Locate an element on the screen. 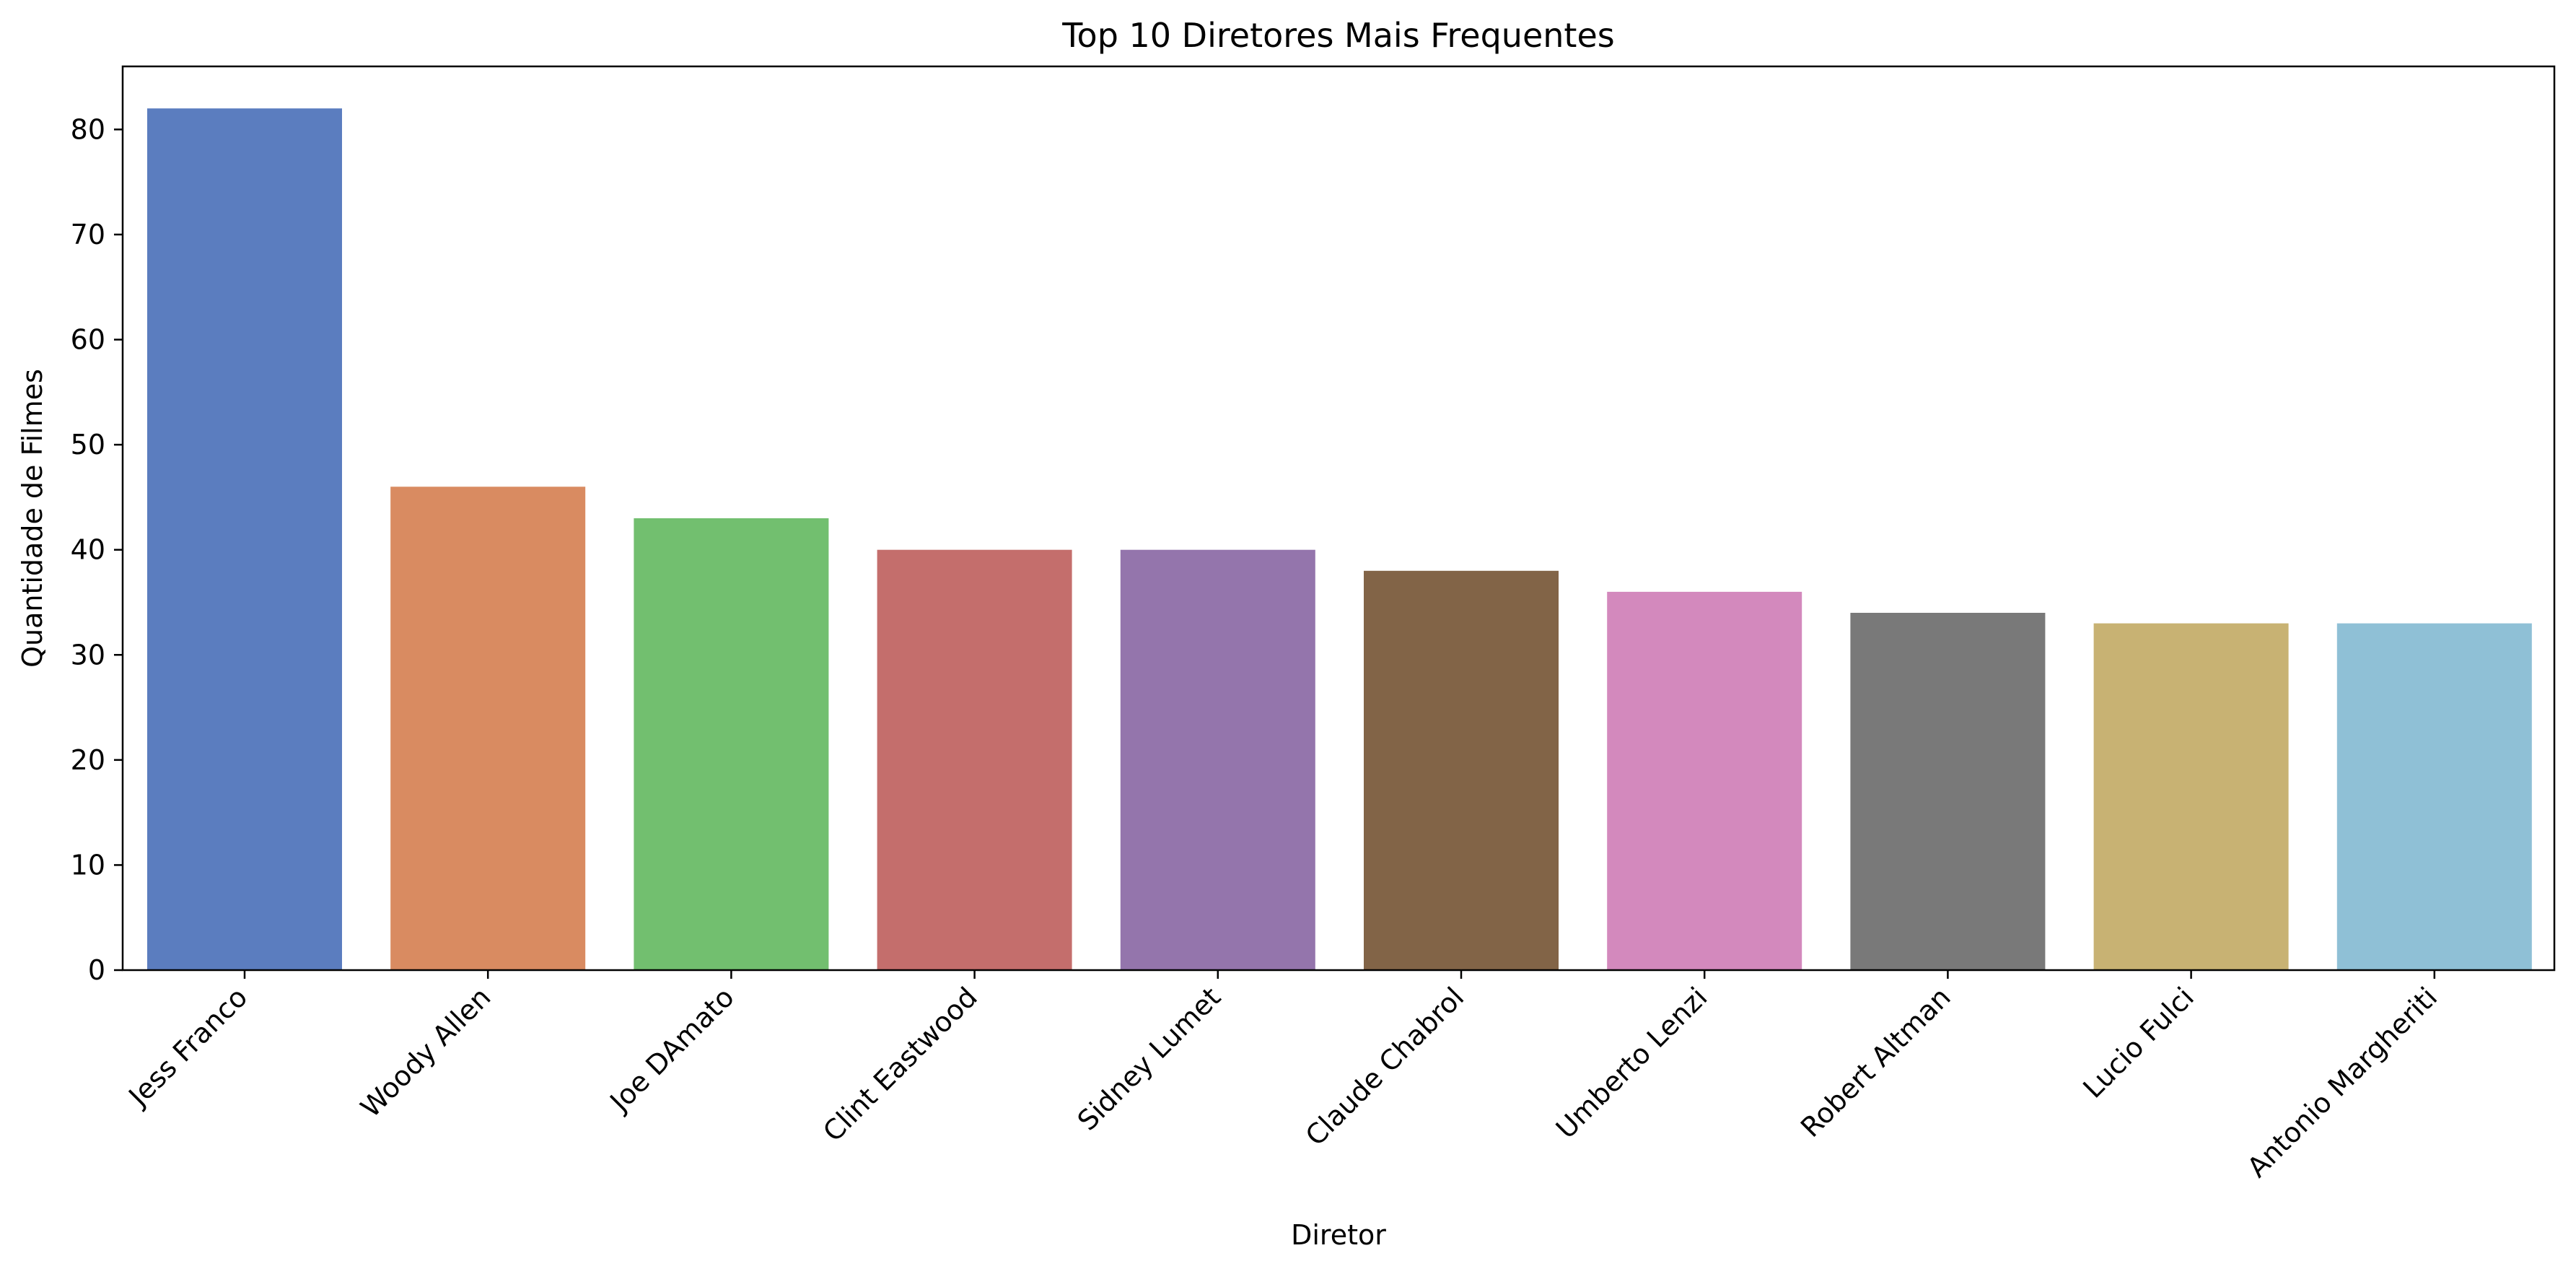 The height and width of the screenshot is (1274, 2576). x-axis-label: Diretor is located at coordinates (1338, 1235).